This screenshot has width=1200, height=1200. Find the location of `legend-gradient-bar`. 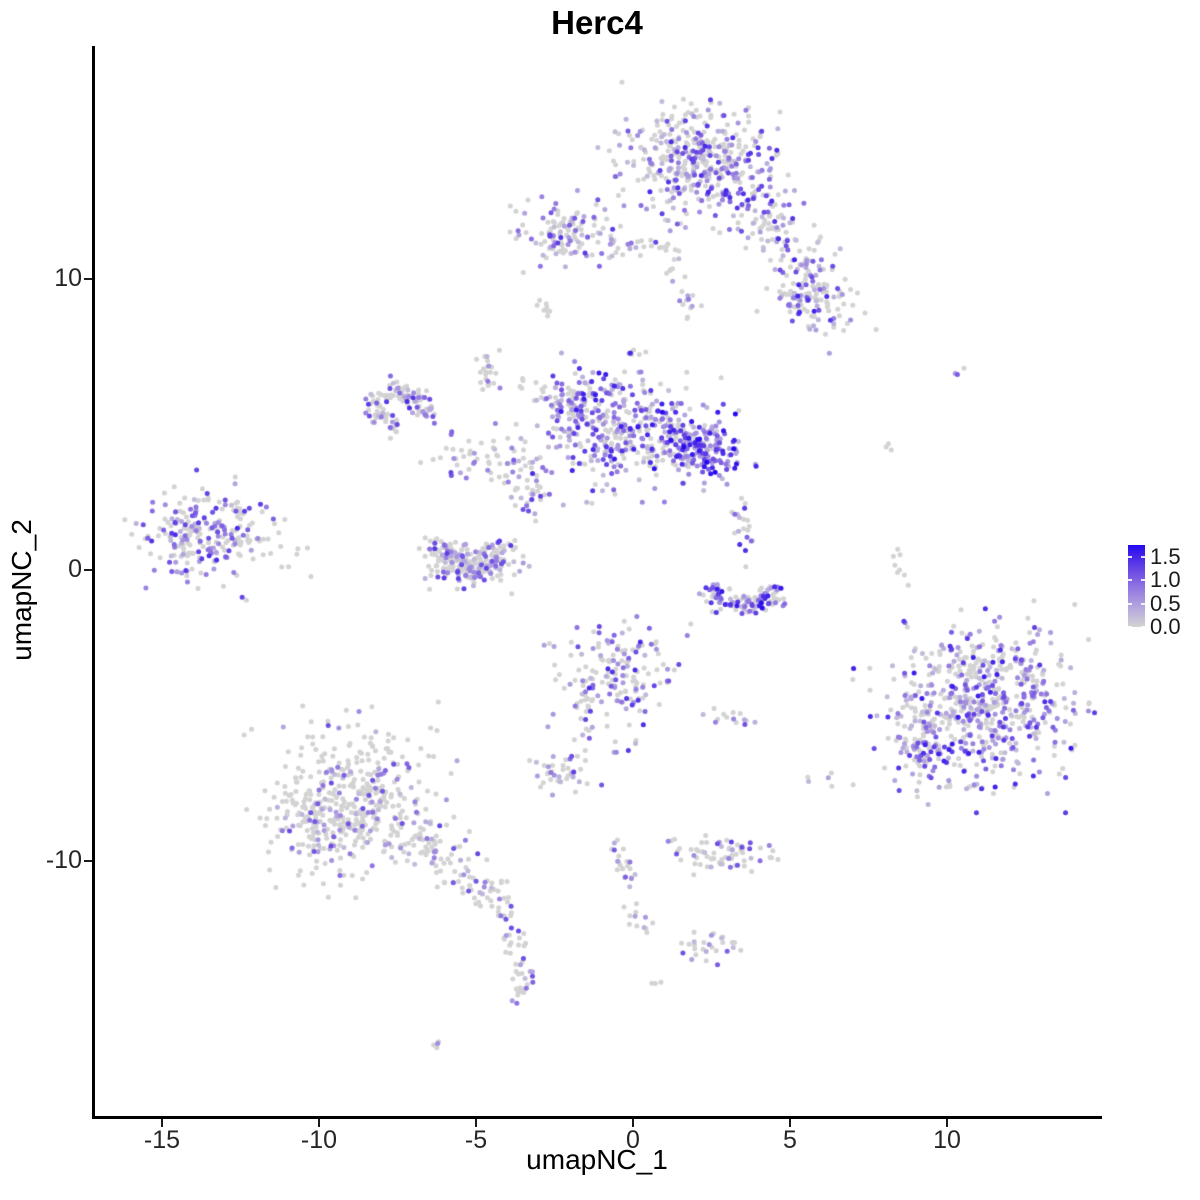

legend-gradient-bar is located at coordinates (1136, 586).